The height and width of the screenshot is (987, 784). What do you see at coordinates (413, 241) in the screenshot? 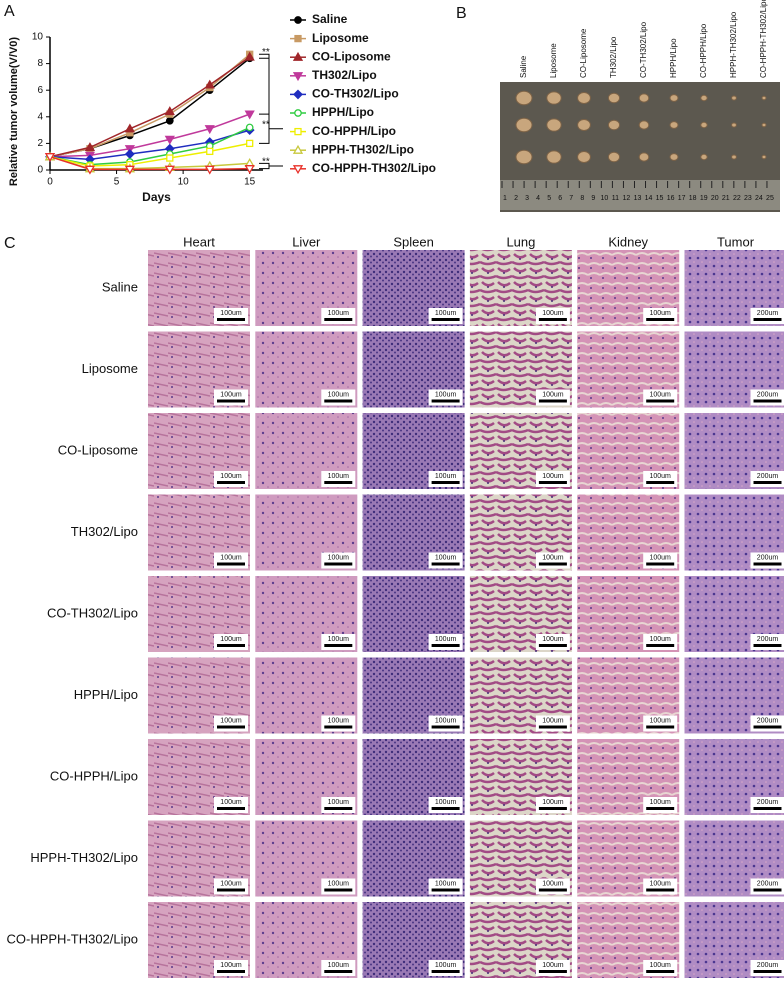
I see `column-header: Spleen` at bounding box center [413, 241].